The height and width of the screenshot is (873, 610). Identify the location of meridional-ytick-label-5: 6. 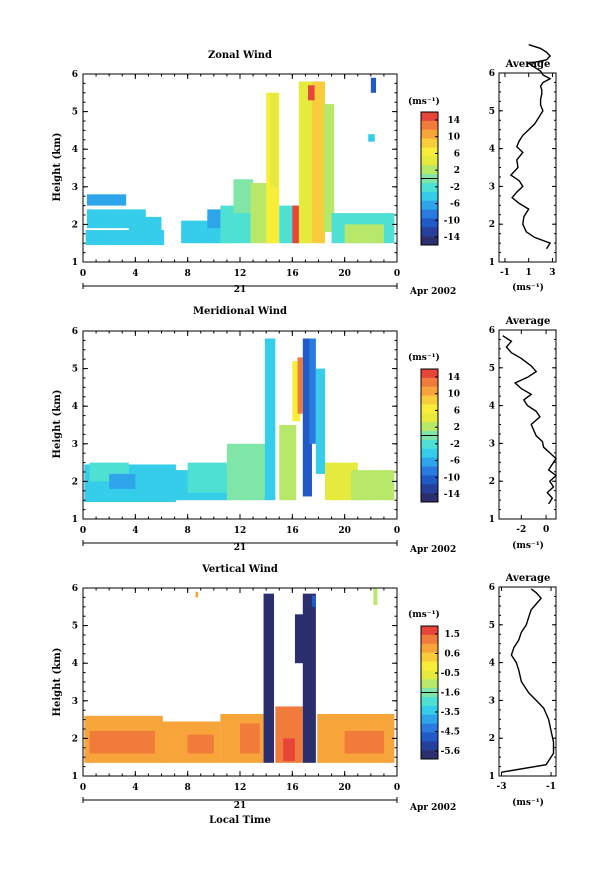
(75, 332).